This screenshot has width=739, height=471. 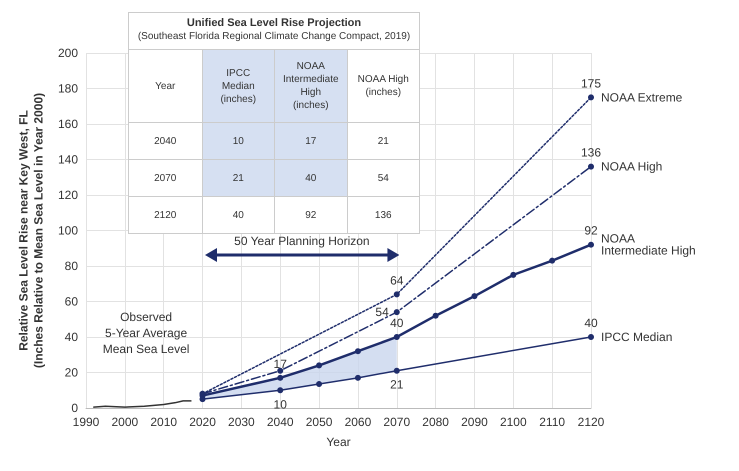 What do you see at coordinates (71, 373) in the screenshot?
I see `y-tick-label: 20` at bounding box center [71, 373].